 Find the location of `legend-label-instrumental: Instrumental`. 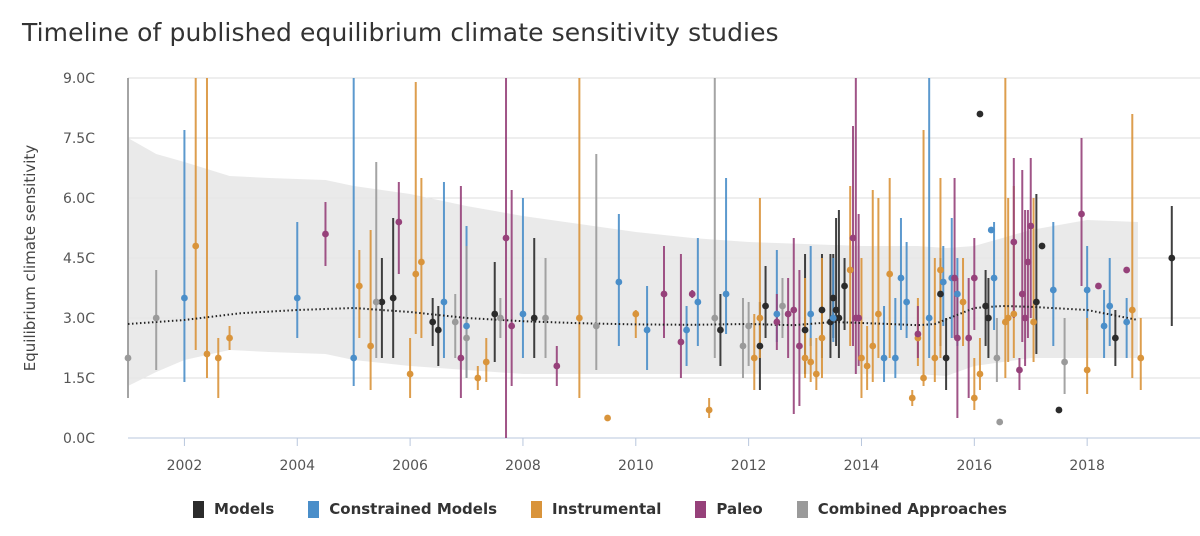

legend-label-instrumental: Instrumental is located at coordinates (607, 509).